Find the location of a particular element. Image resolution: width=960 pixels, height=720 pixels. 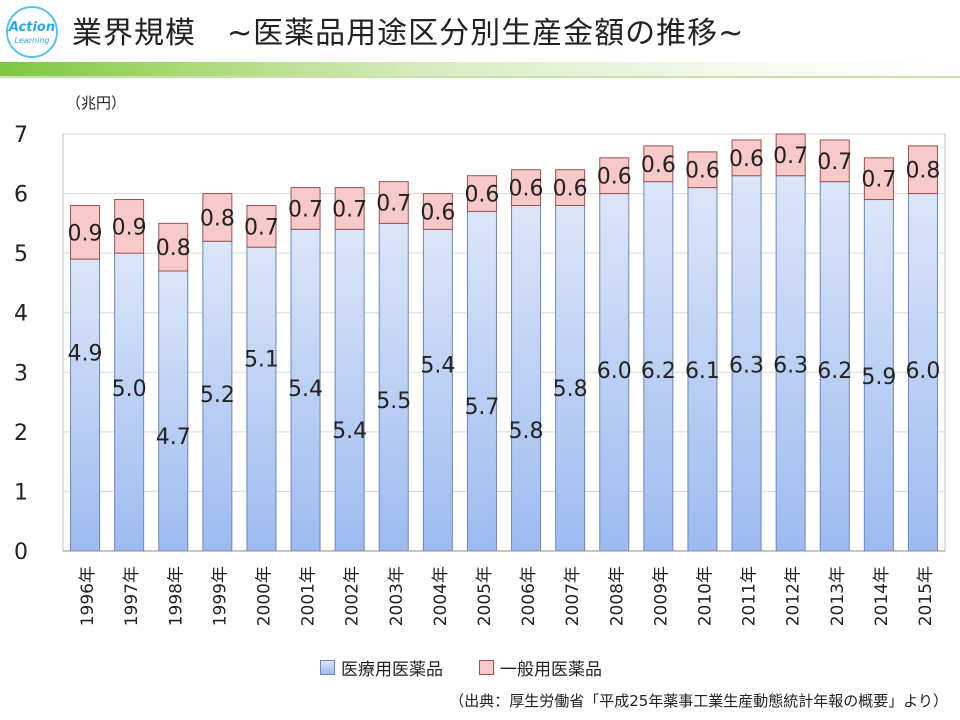

bar-medical-2001年 is located at coordinates (305, 390).